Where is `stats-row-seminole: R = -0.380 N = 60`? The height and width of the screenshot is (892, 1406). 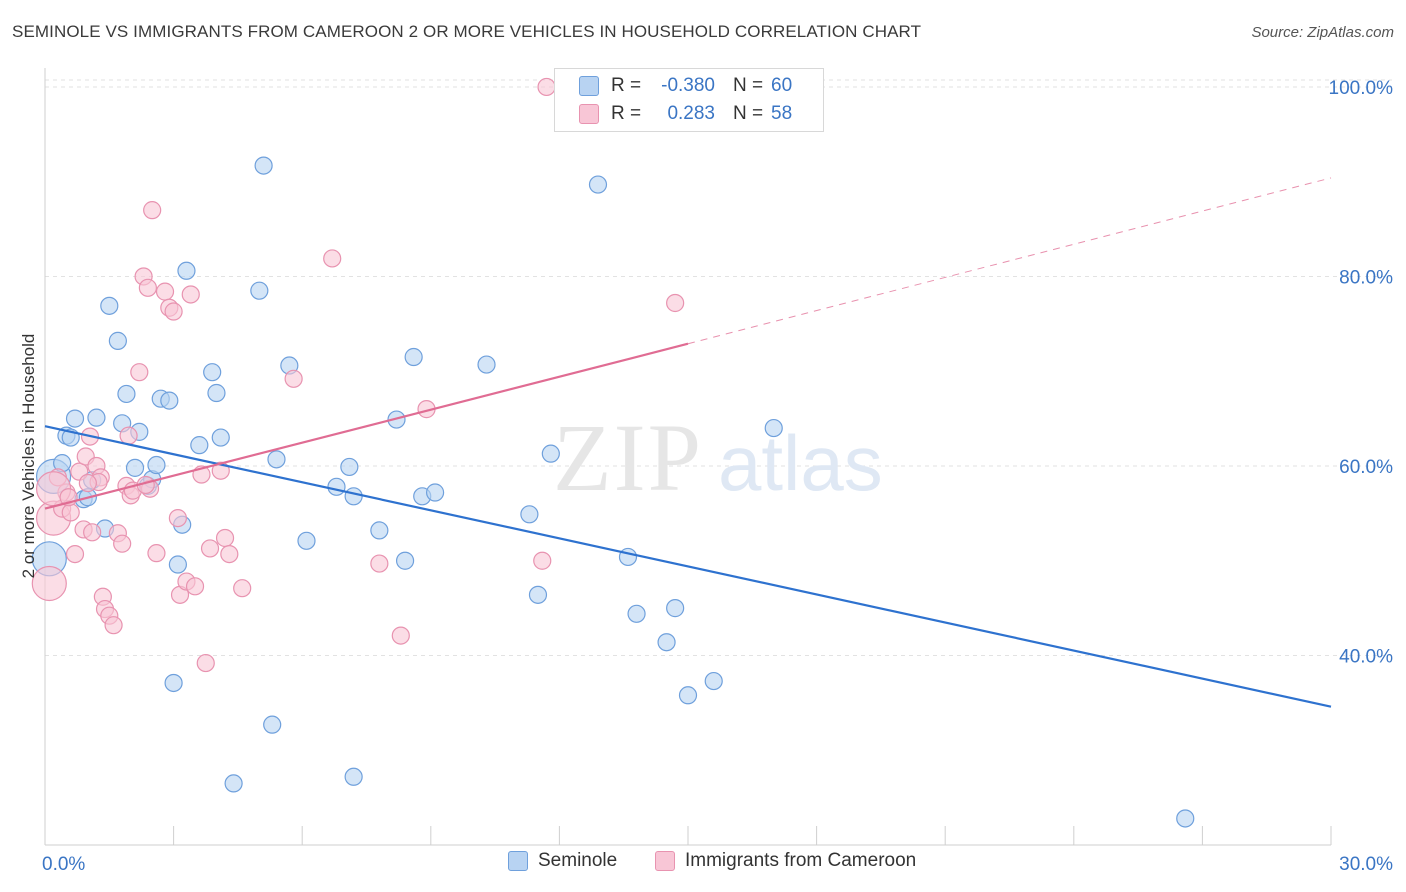 stats-row-seminole: R = -0.380 N = 60 is located at coordinates (685, 86).